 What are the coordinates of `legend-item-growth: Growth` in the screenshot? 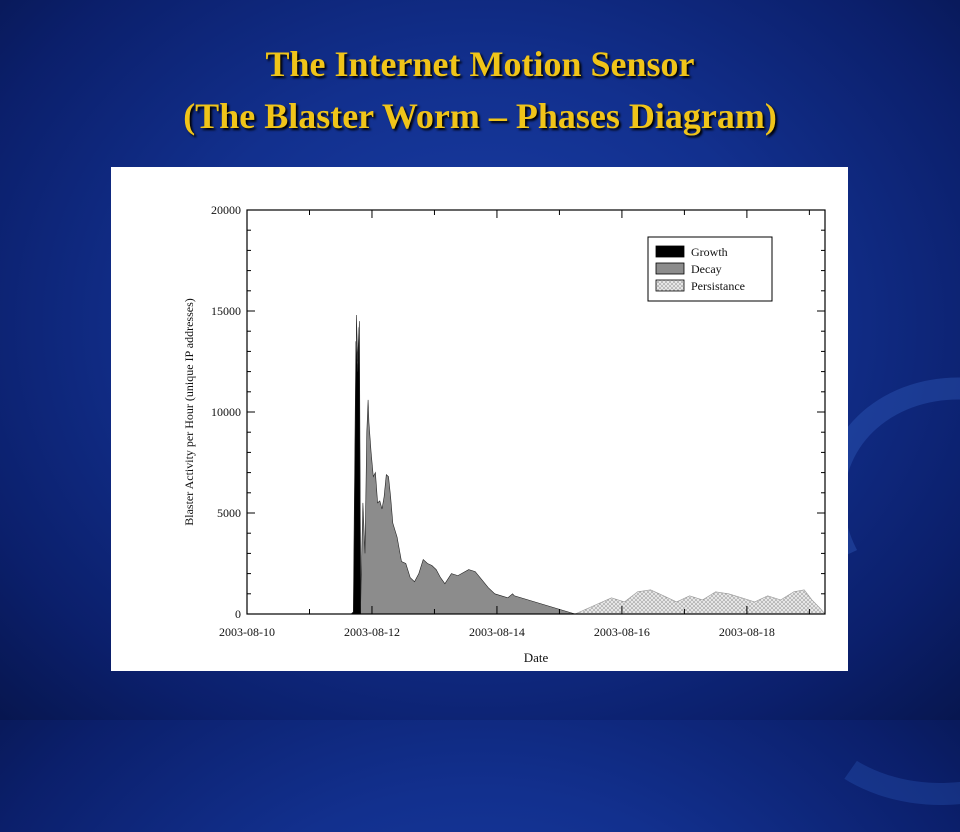 It's located at (691, 252).